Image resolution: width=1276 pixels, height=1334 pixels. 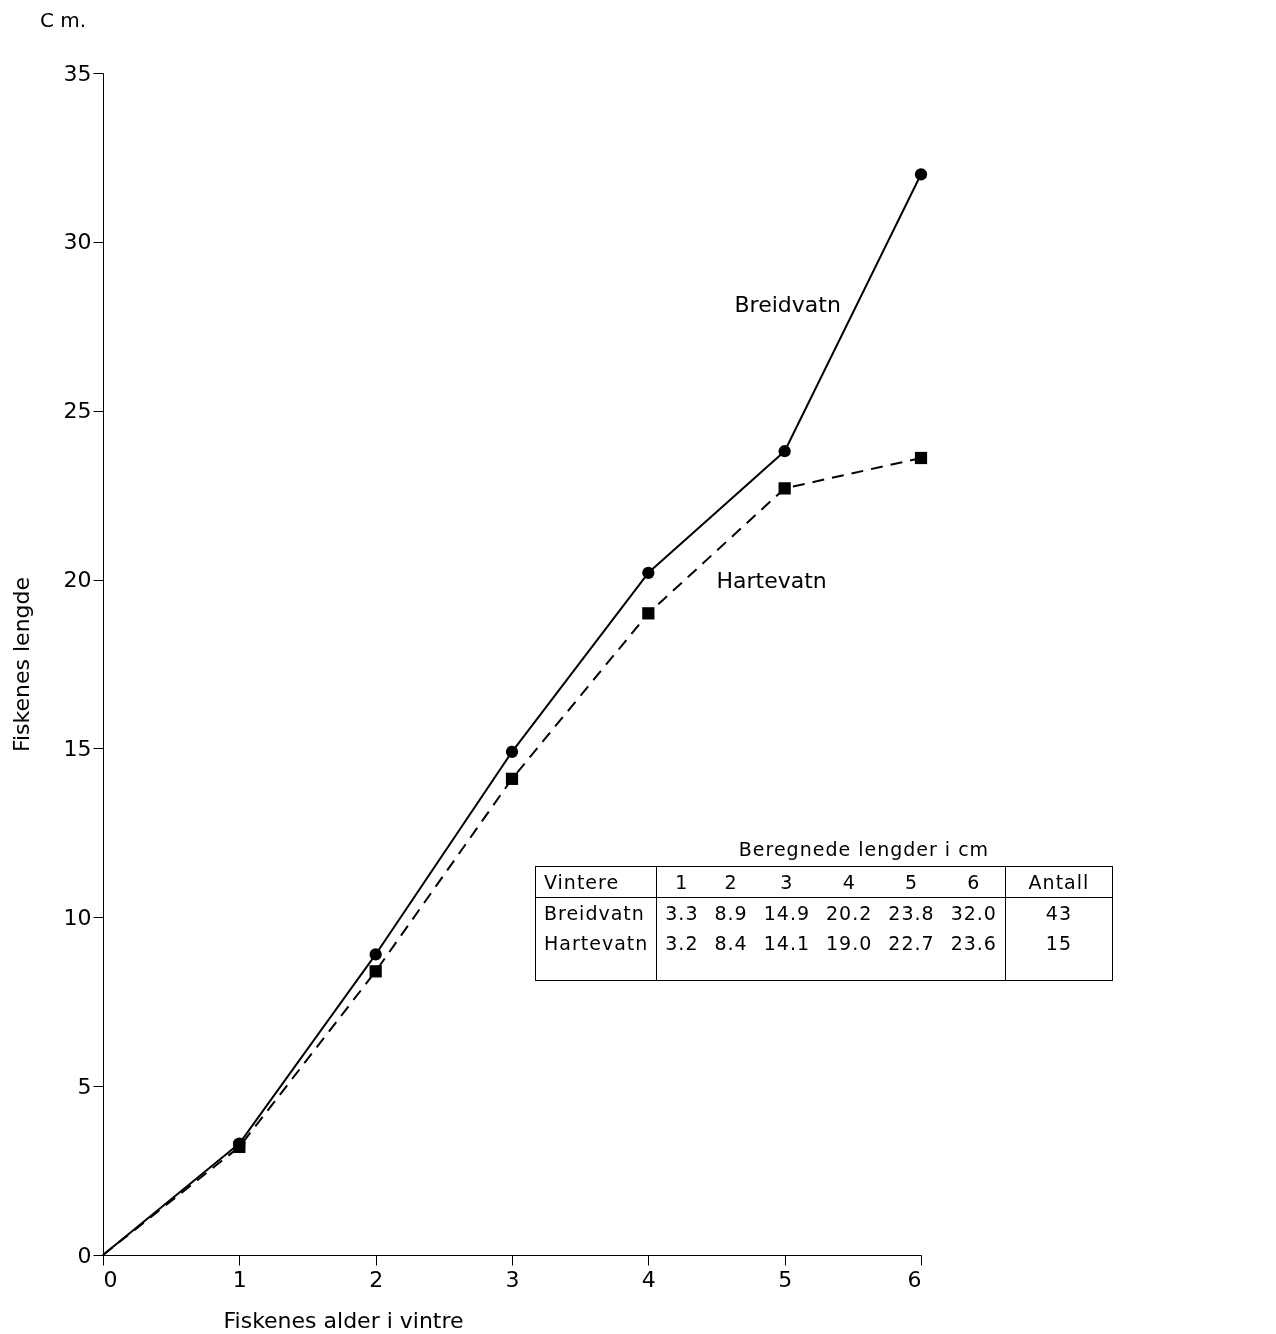 What do you see at coordinates (849, 913) in the screenshot?
I see `annotation: 20.2` at bounding box center [849, 913].